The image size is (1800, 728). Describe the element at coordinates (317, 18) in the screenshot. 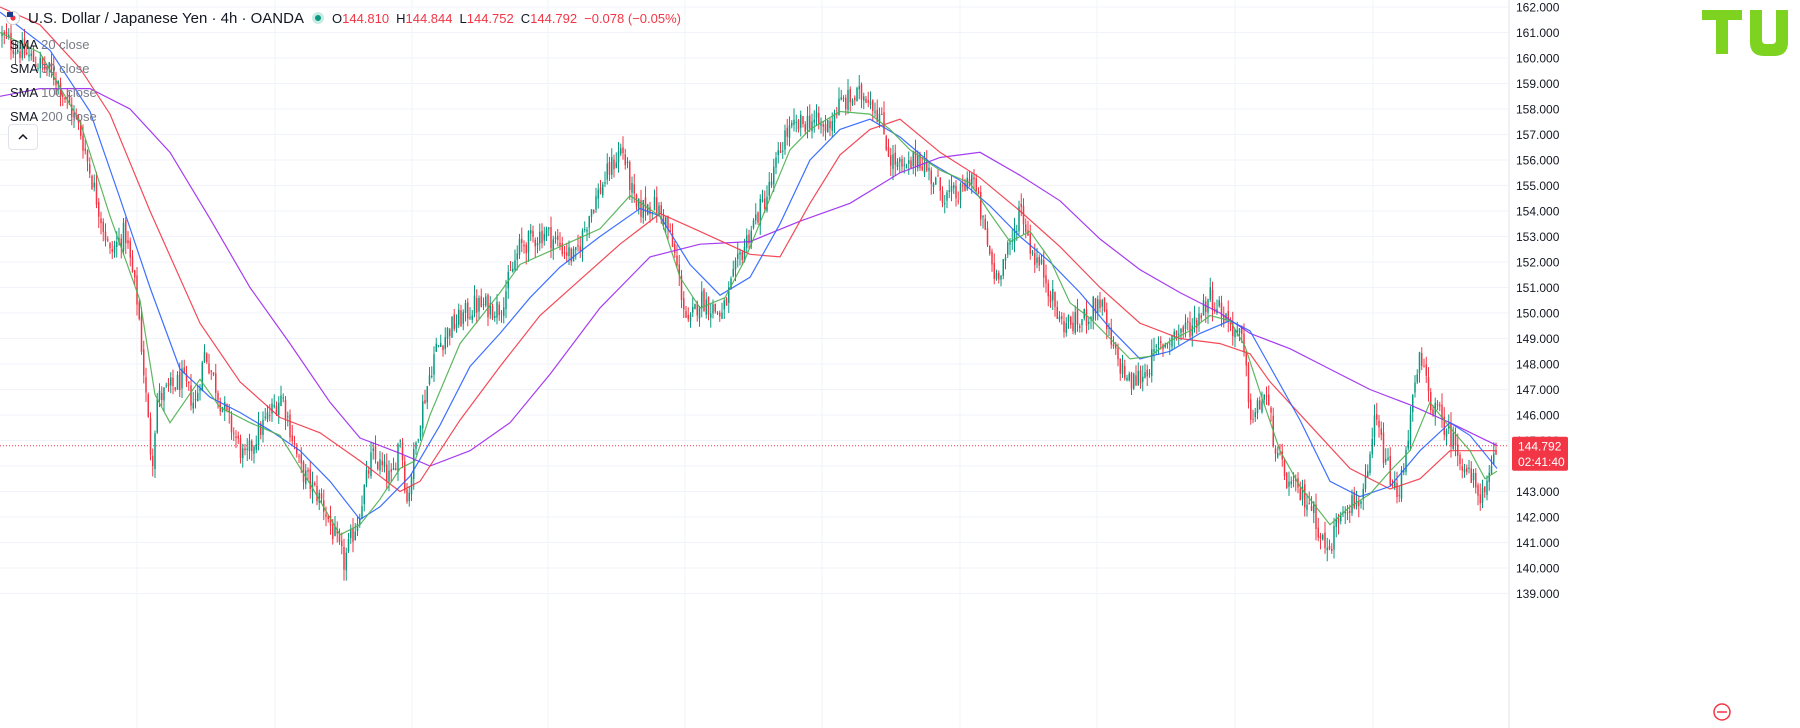

I see `market-status-dot-icon` at that location.